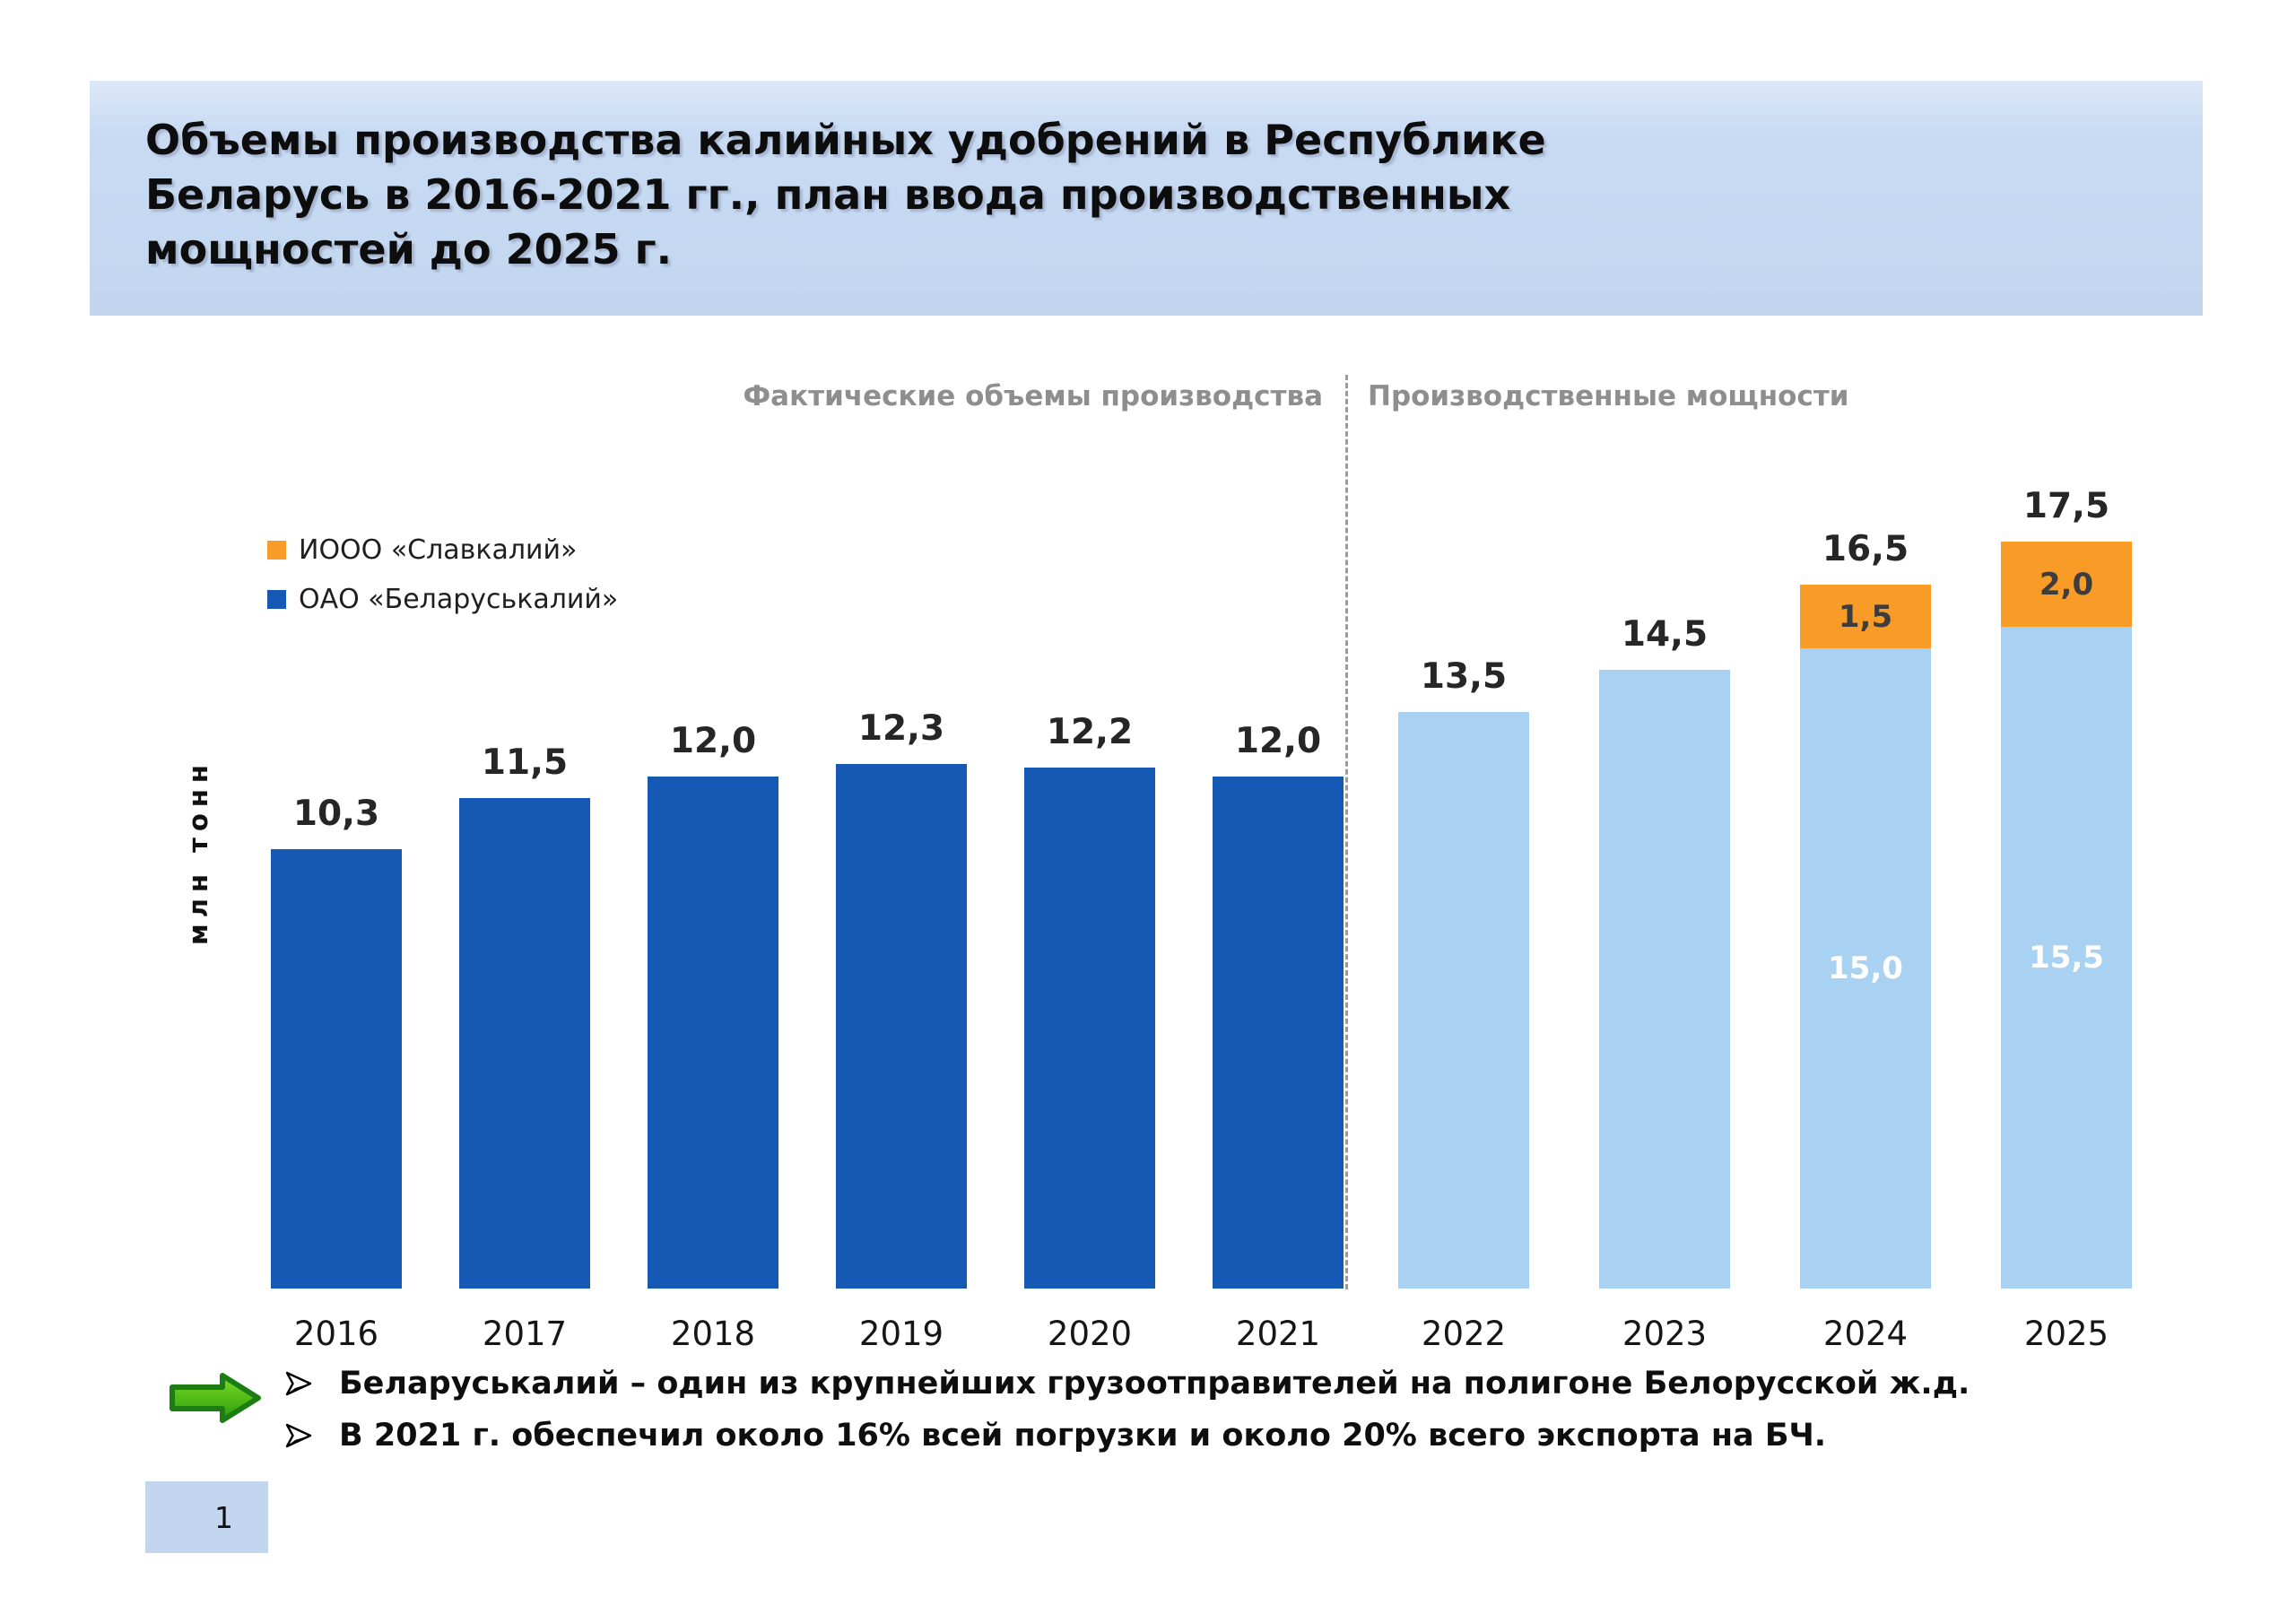 This screenshot has height=1623, width=2296. I want to click on bar-segment-2024-capacity: 15,0, so click(1865, 968).